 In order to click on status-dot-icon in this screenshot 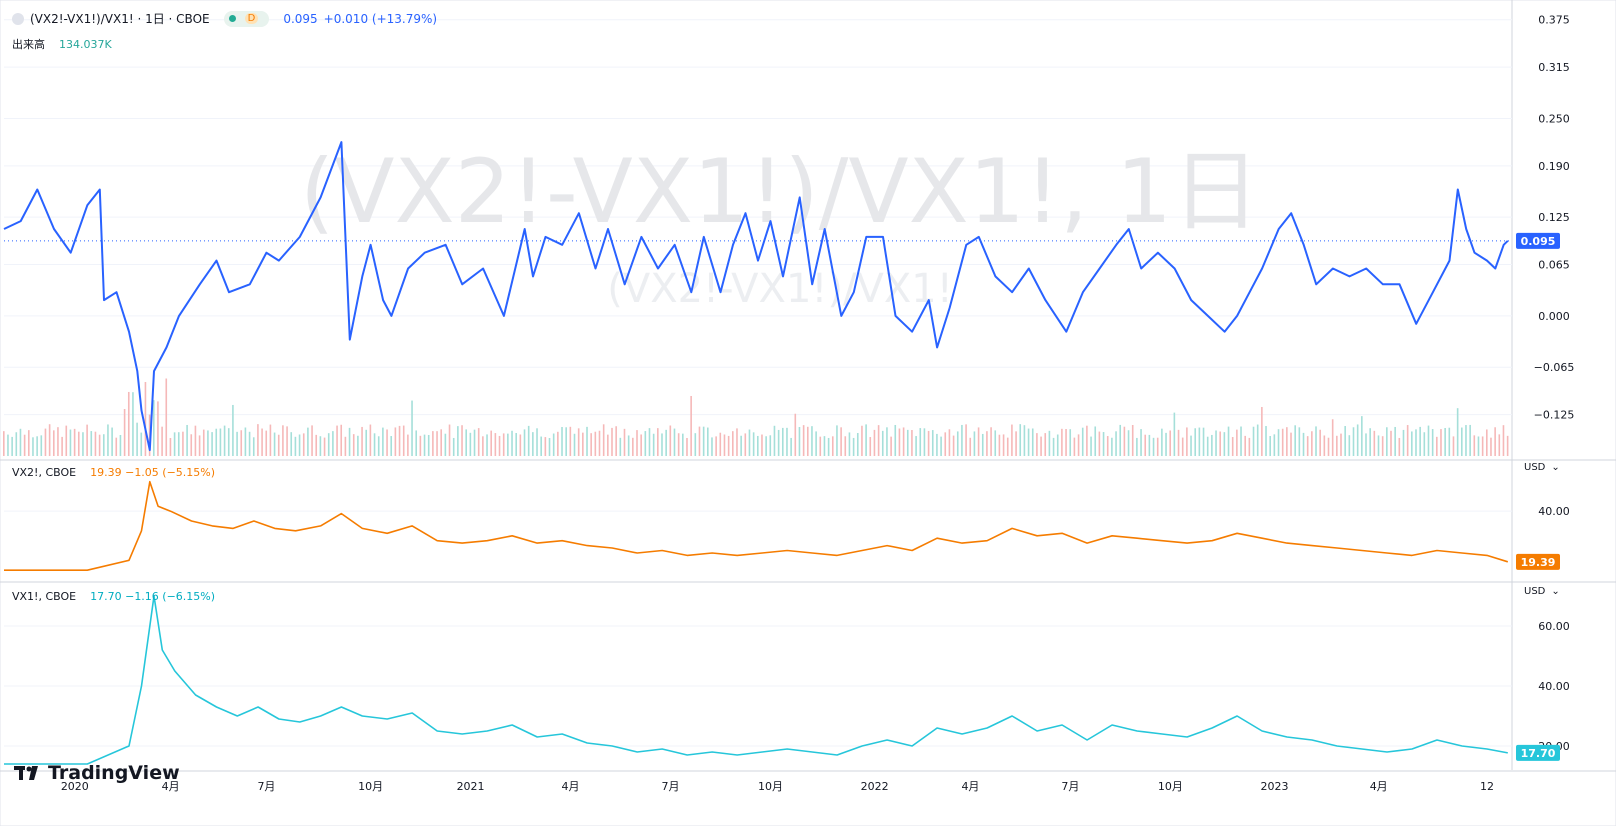, I will do `click(232, 18)`.